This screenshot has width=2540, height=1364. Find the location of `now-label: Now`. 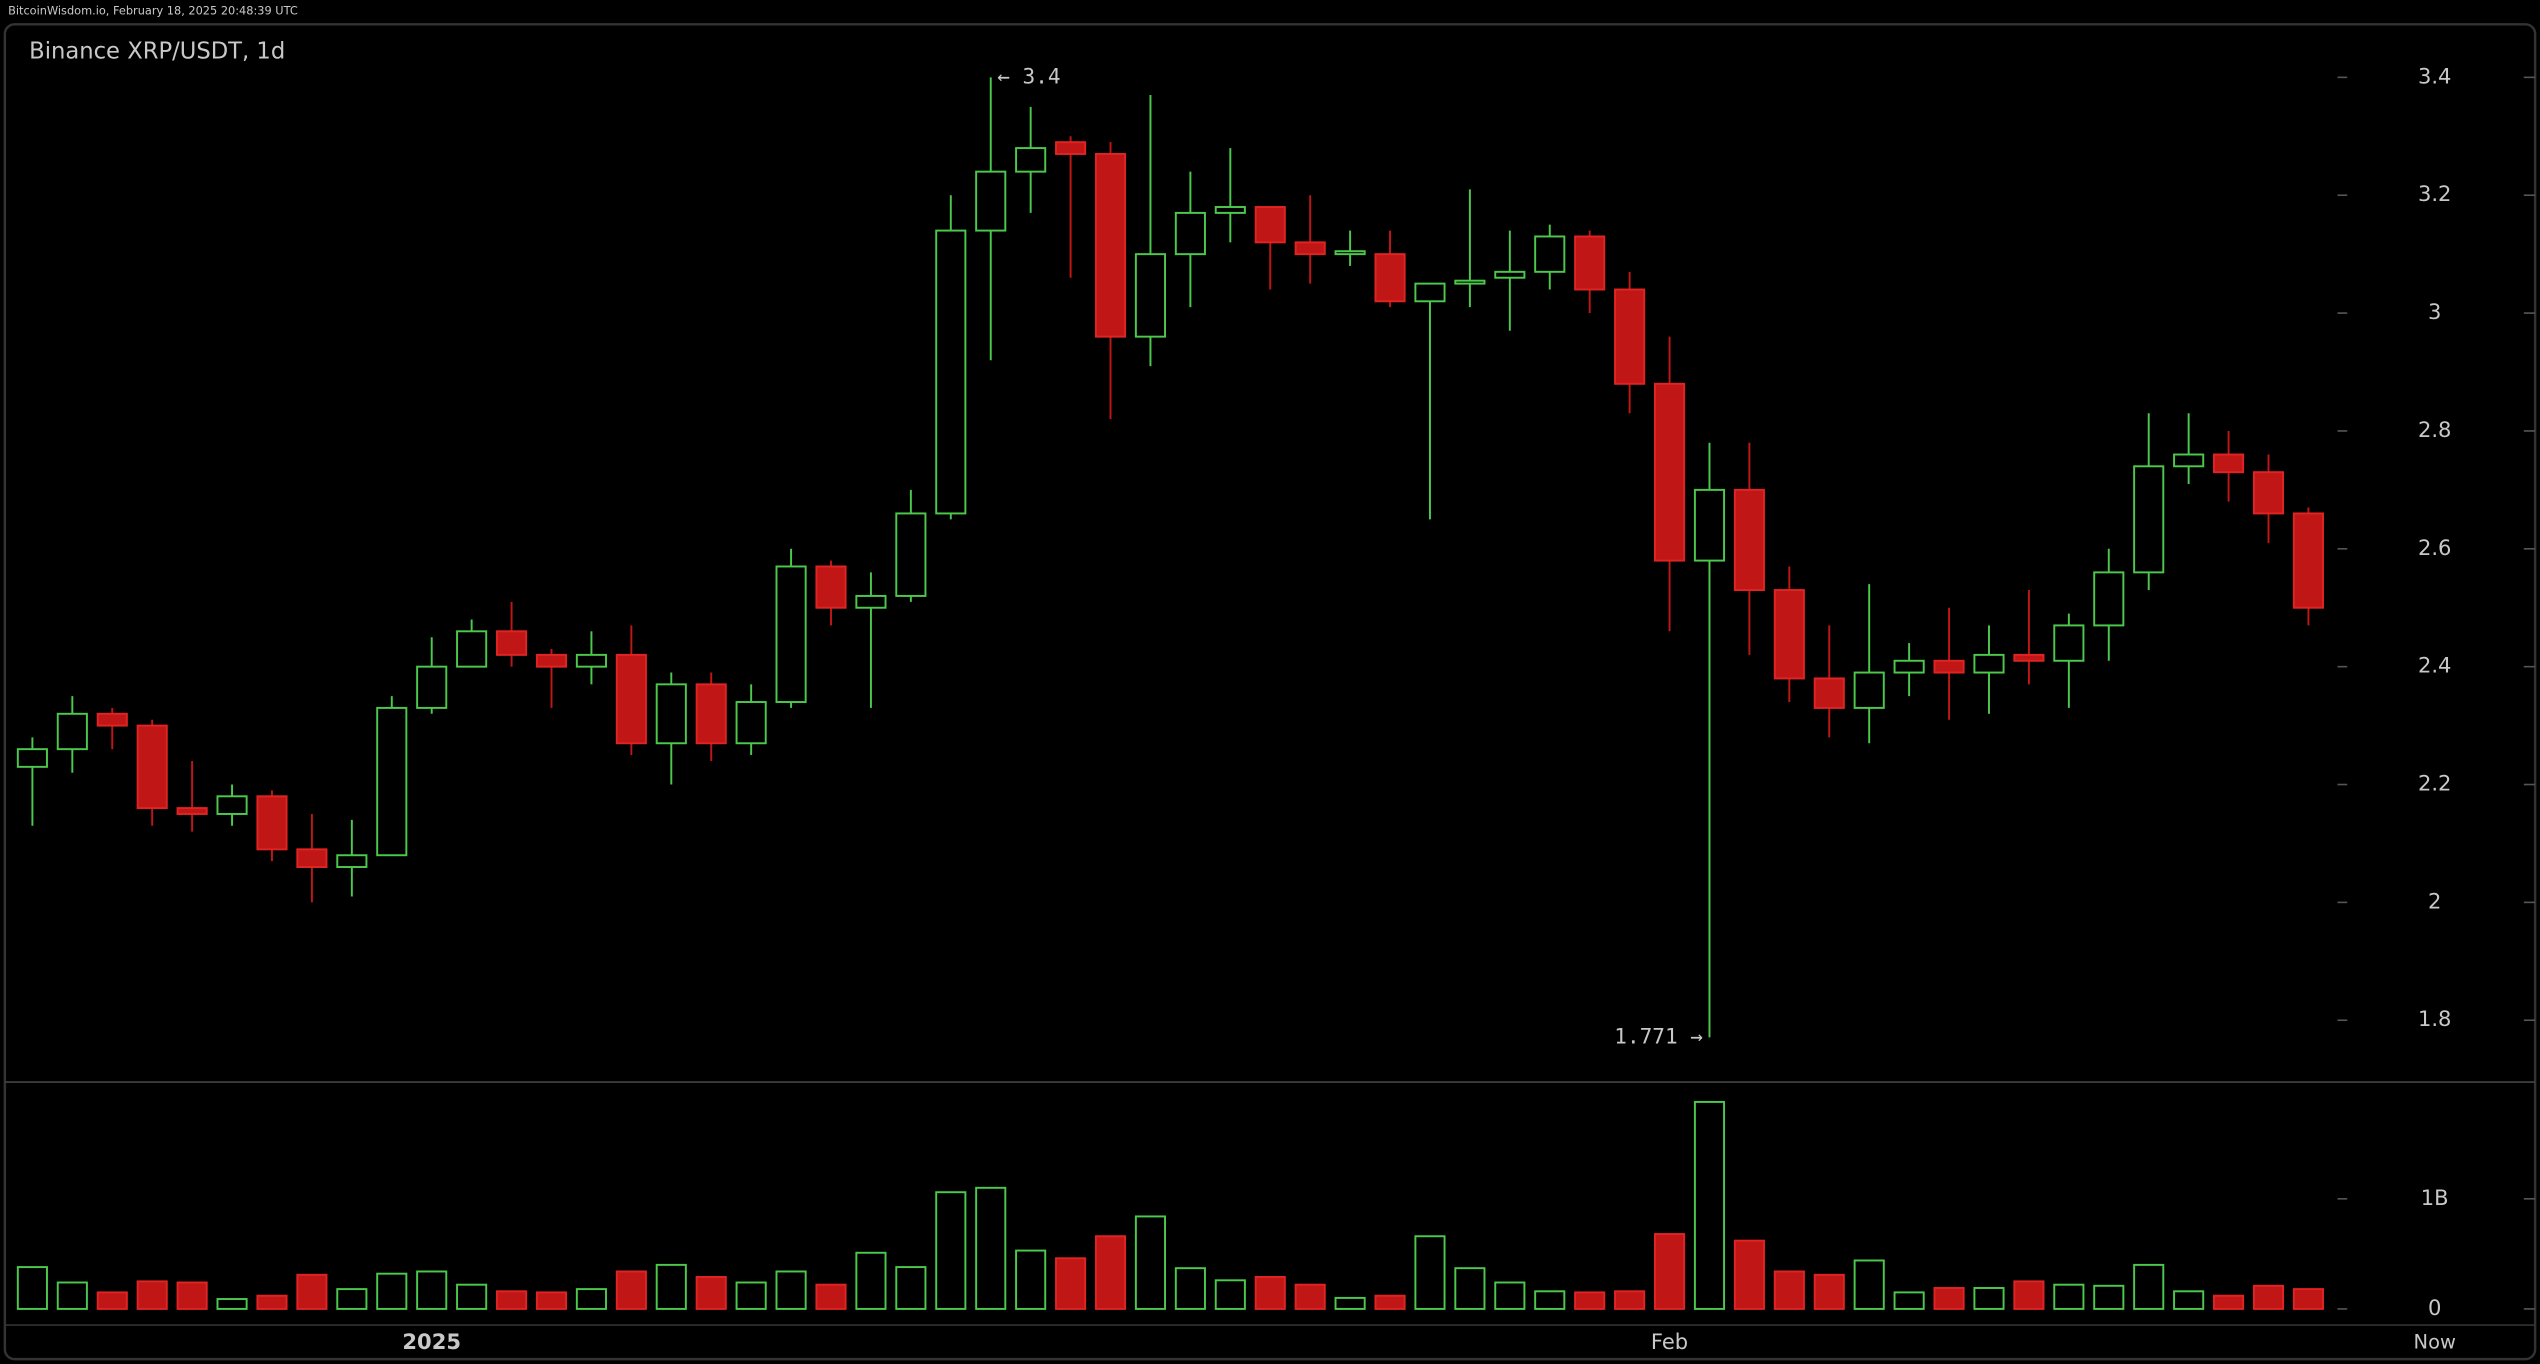

now-label: Now is located at coordinates (2435, 1341).